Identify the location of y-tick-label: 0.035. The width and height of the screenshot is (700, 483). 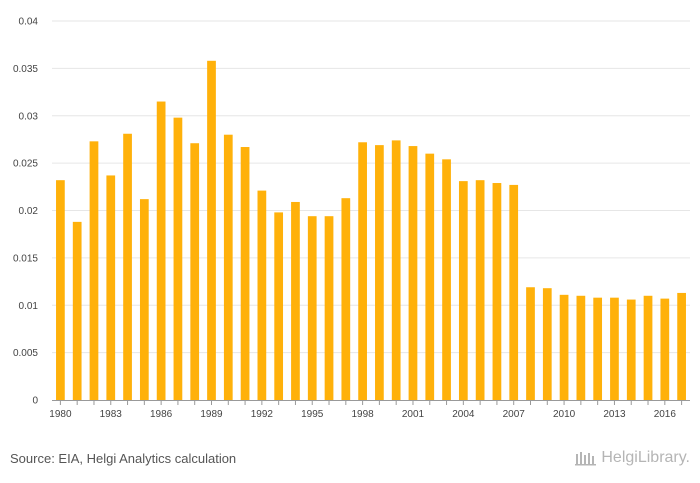
(25, 69).